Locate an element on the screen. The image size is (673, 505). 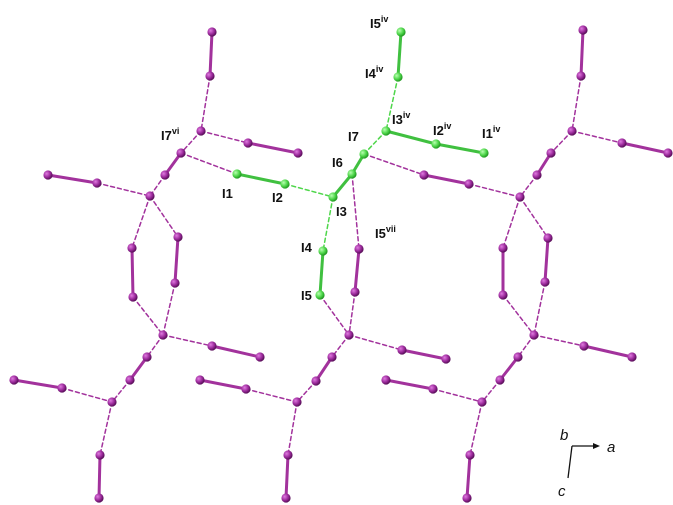
label-I3: I3 is located at coordinates (341, 211).